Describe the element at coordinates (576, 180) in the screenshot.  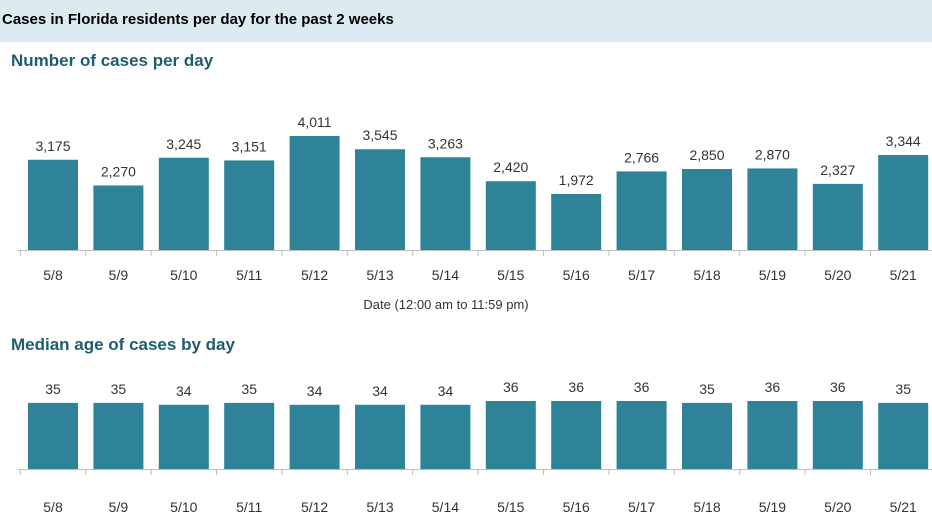
I see `data-label: 1,972` at that location.